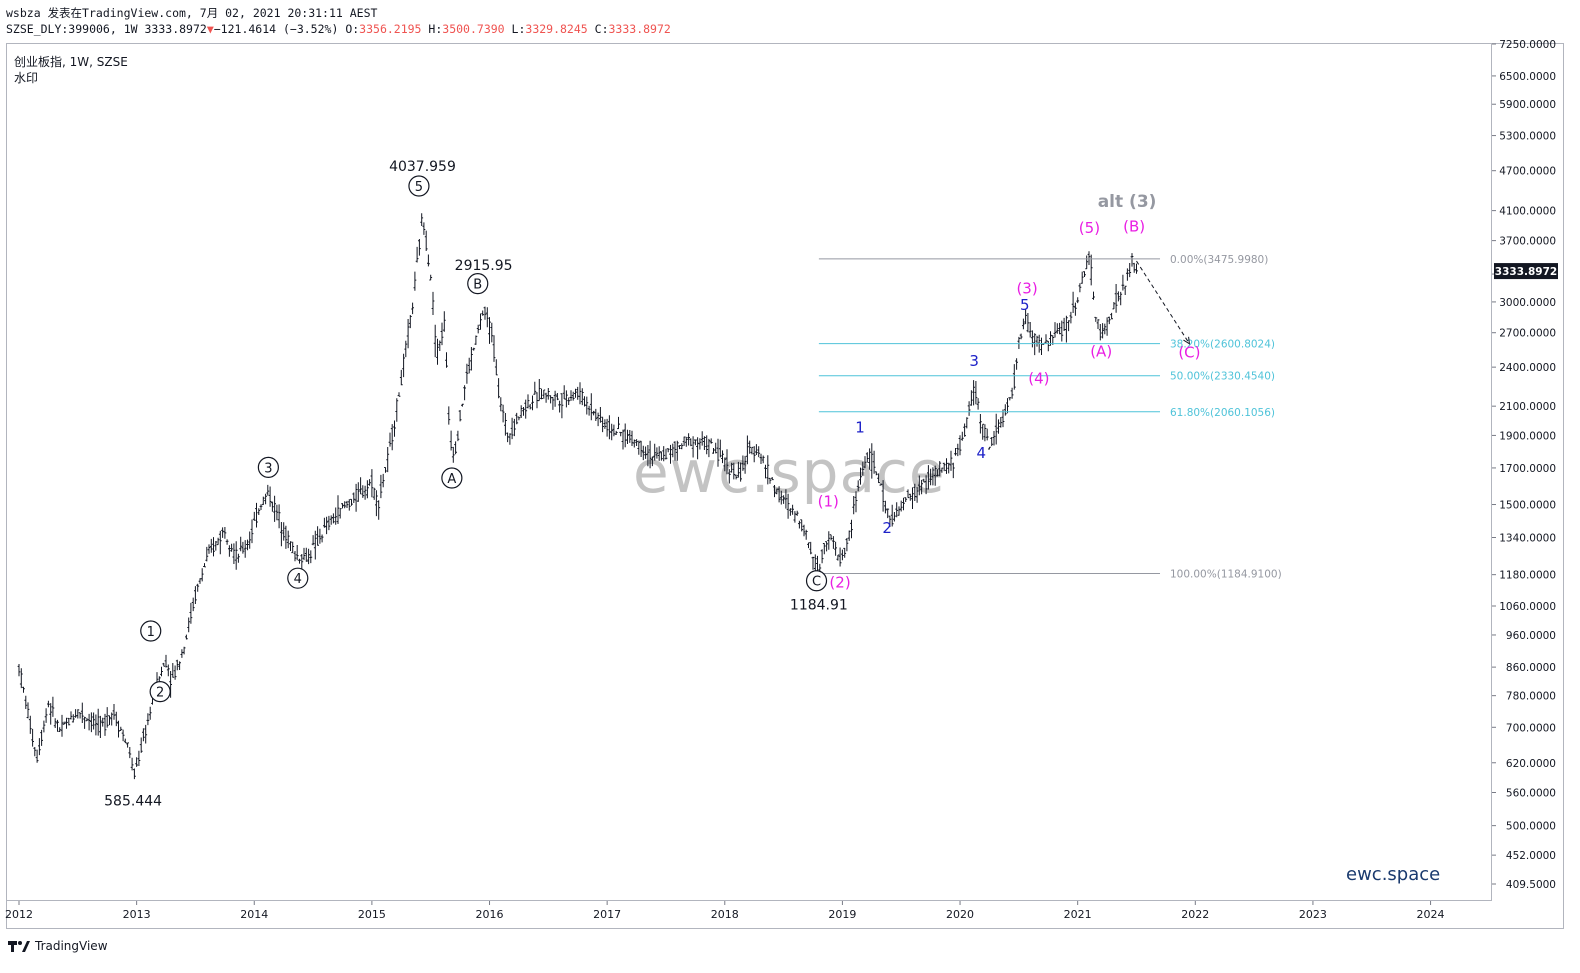 The height and width of the screenshot is (973, 1580). Describe the element at coordinates (1531, 668) in the screenshot. I see `y-tick-label: 860.0000` at that location.